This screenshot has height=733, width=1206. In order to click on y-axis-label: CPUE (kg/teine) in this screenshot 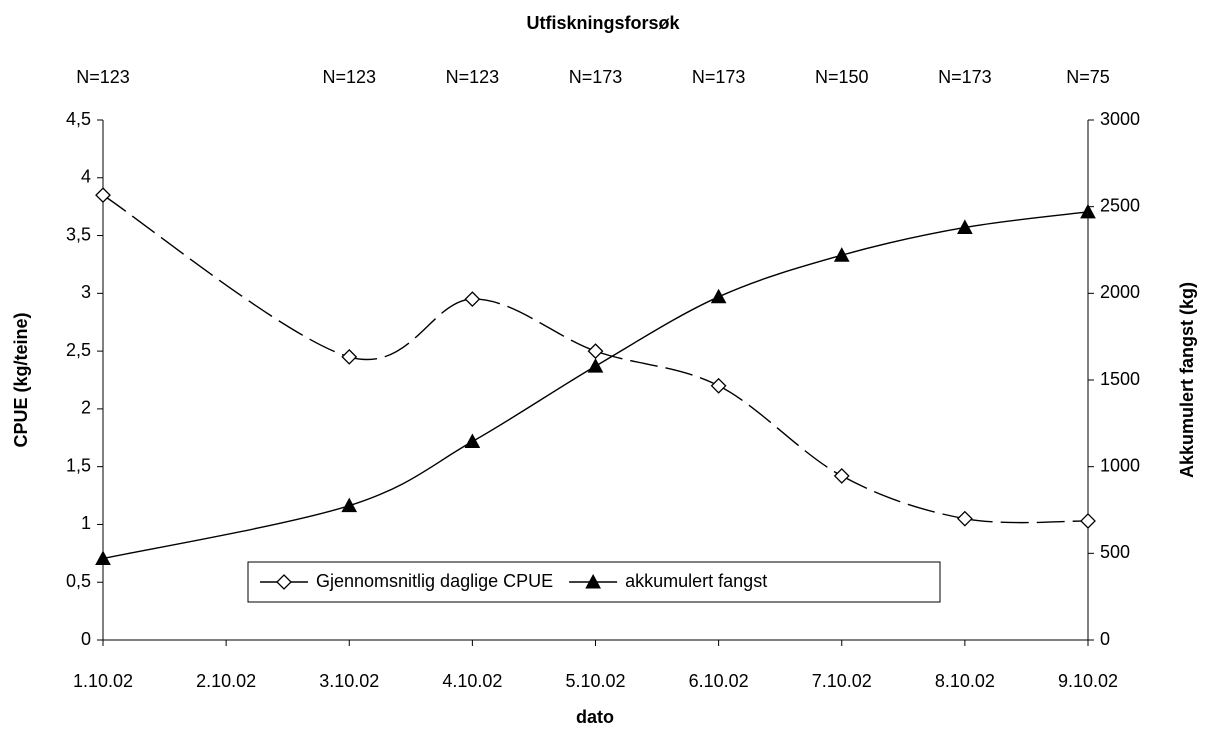, I will do `click(21, 379)`.